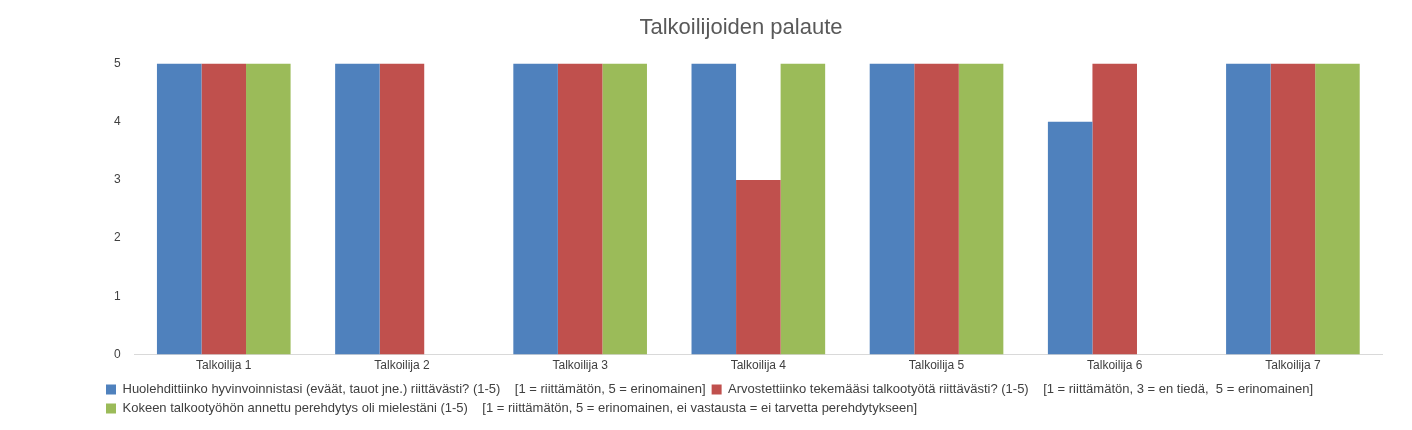  I want to click on x-tick-label: Talkoilija 5, so click(936, 365).